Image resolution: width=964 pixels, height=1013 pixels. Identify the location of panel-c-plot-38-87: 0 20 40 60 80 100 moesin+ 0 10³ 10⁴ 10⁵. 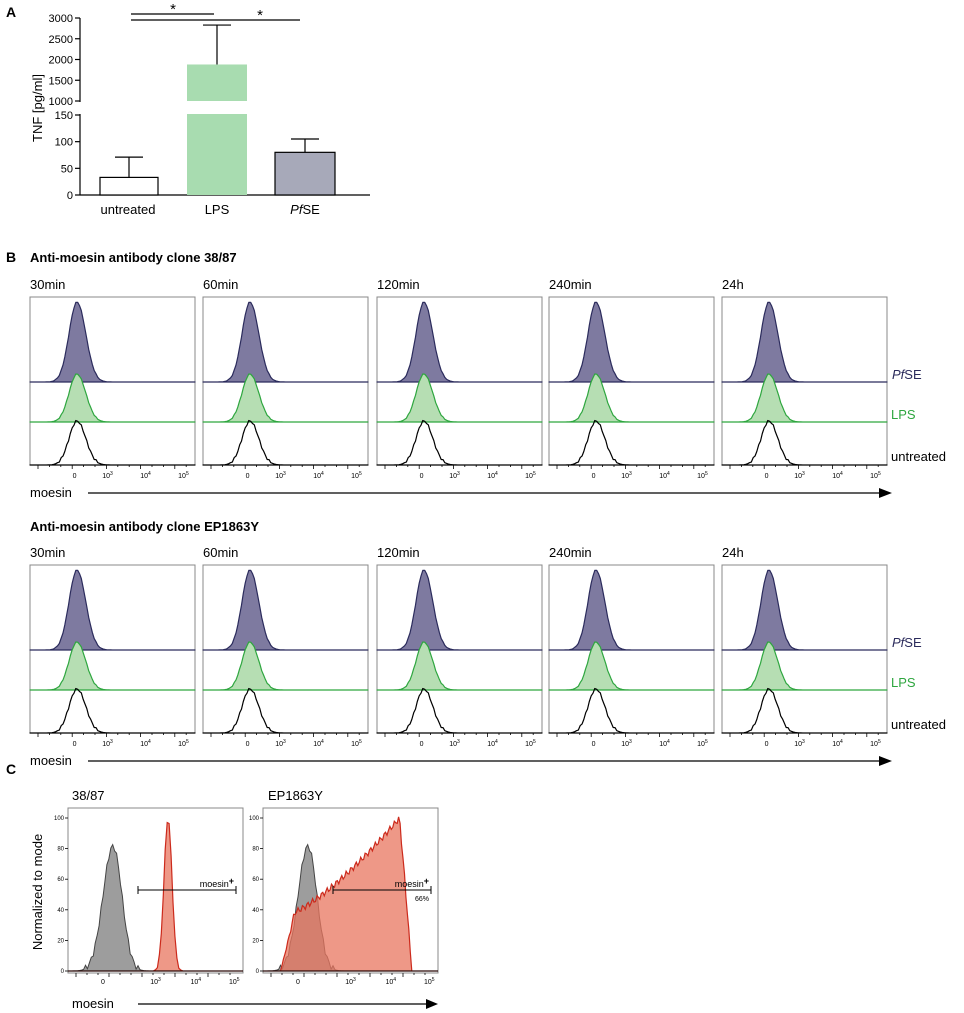
(149, 896).